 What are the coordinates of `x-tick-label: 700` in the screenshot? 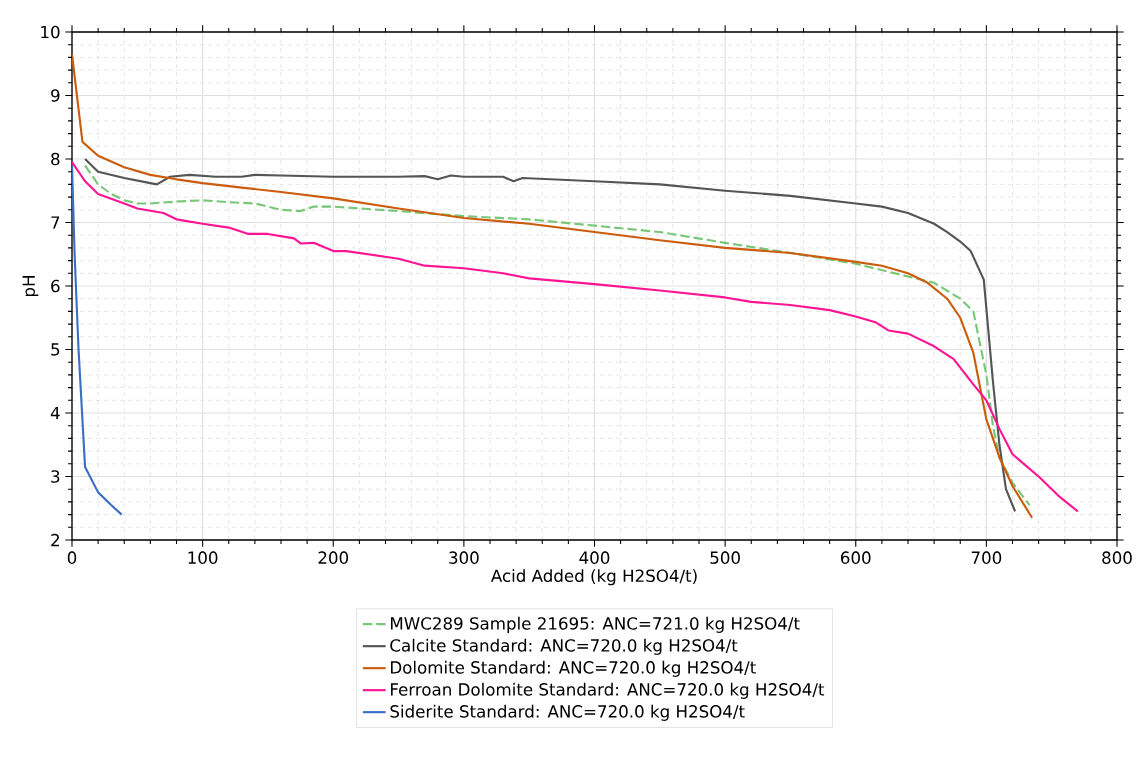 It's located at (986, 557).